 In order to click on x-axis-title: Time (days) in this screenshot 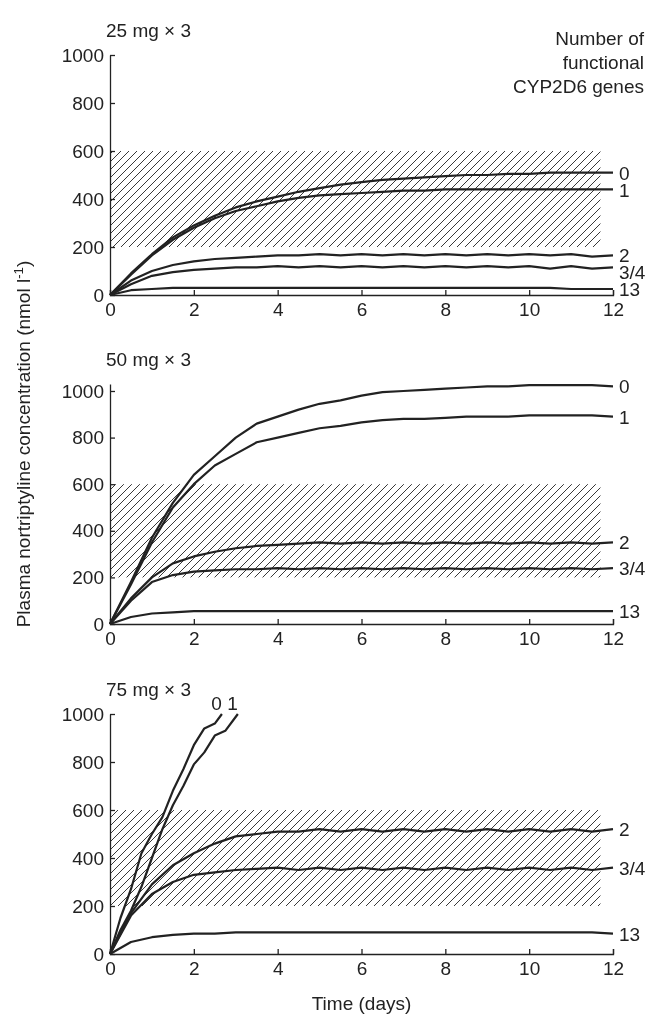, I will do `click(361, 1003)`.